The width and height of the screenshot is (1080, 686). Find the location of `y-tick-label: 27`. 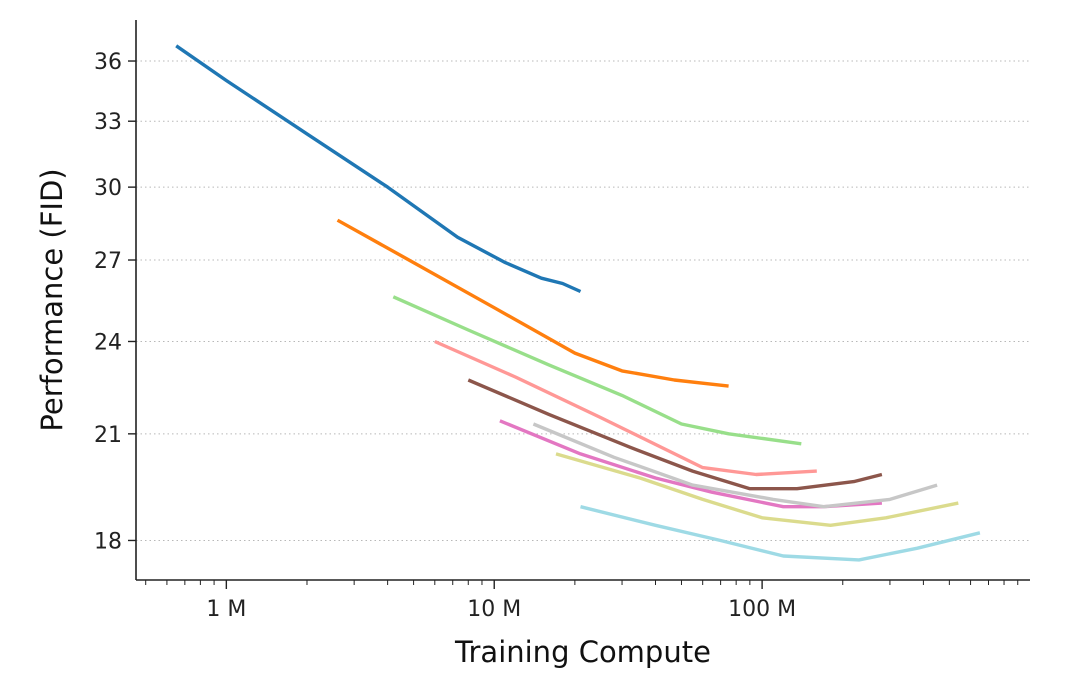

y-tick-label: 27 is located at coordinates (108, 261).